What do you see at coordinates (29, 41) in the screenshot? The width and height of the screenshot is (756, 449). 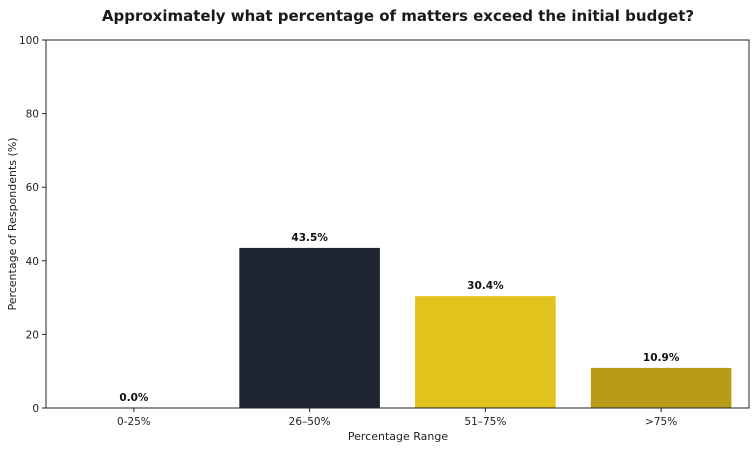 I see `y-tick-label: 100` at bounding box center [29, 41].